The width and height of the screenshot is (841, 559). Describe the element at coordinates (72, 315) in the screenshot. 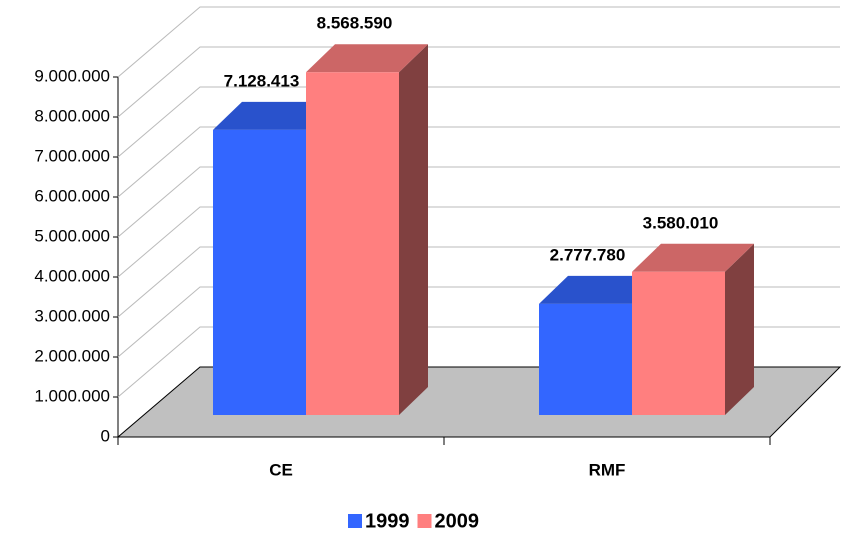

I see `y-tick-label: 3.000.000` at that location.